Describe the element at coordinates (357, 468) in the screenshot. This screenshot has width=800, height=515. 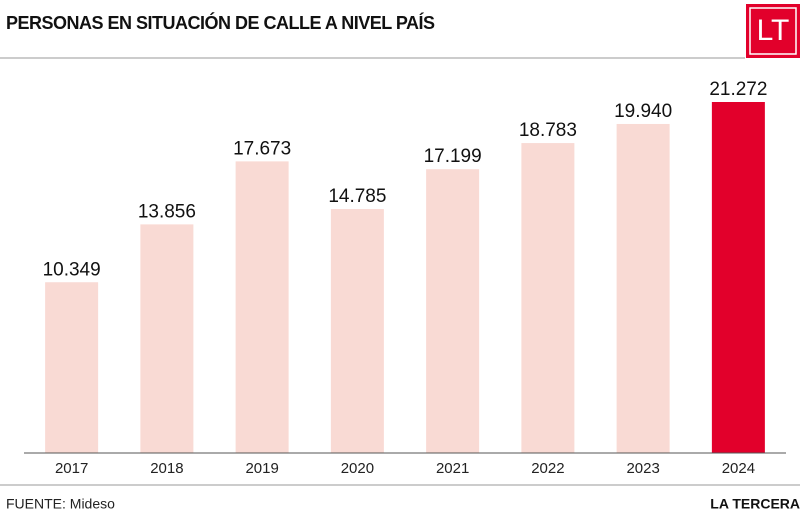
I see `x-tick-label: 2020` at that location.